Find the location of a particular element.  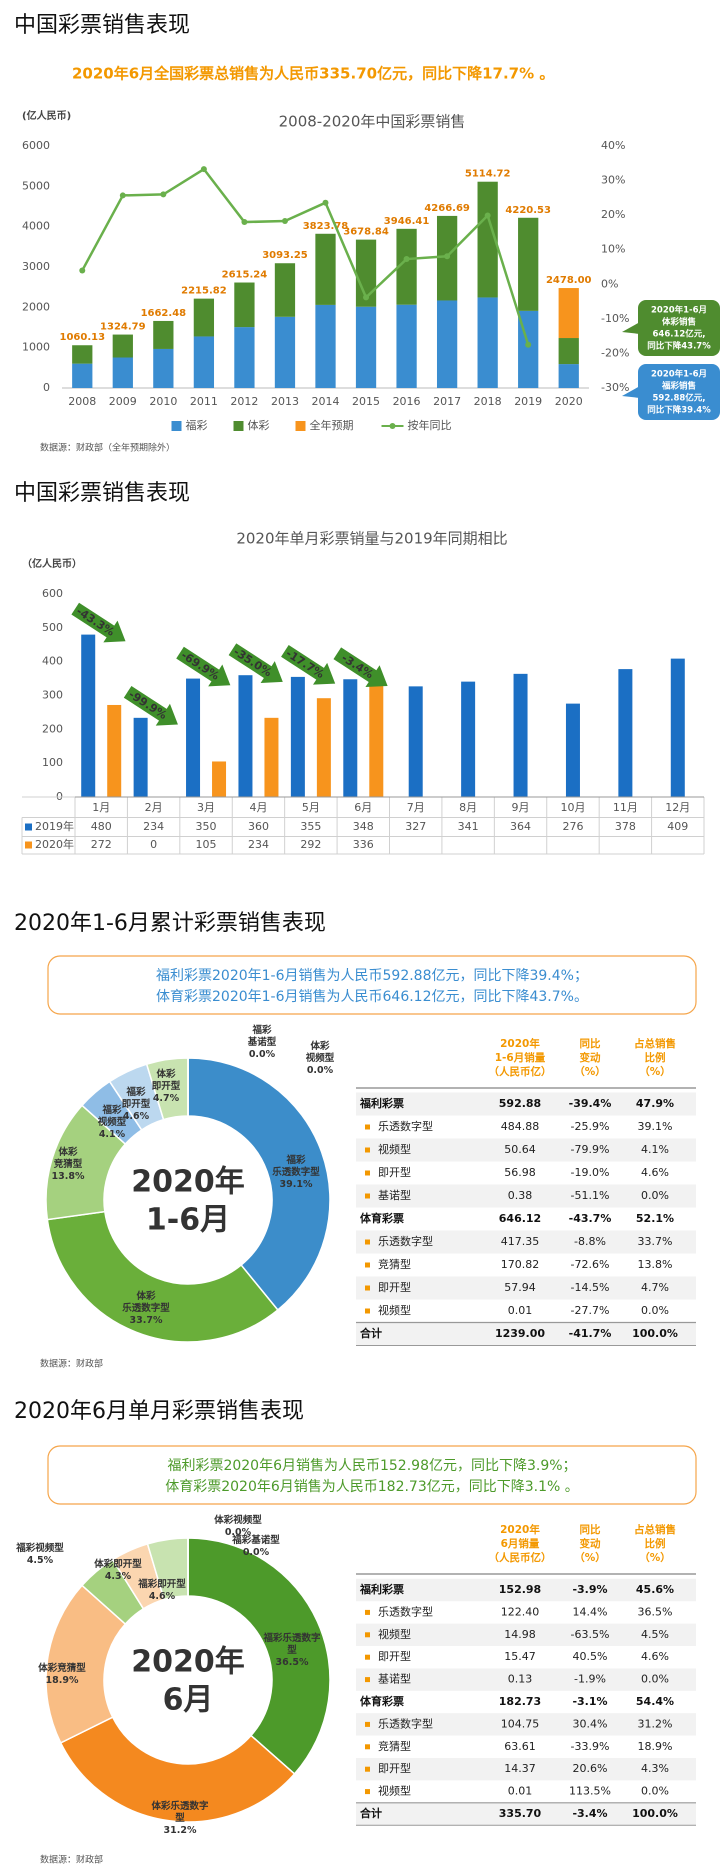

slice-label-line: 即开型 is located at coordinates (136, 1104).